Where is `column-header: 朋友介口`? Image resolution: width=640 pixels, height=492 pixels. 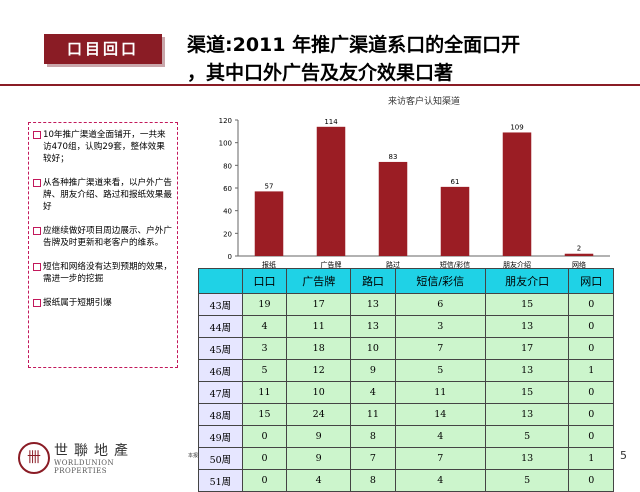 column-header: 朋友介口 is located at coordinates (527, 281).